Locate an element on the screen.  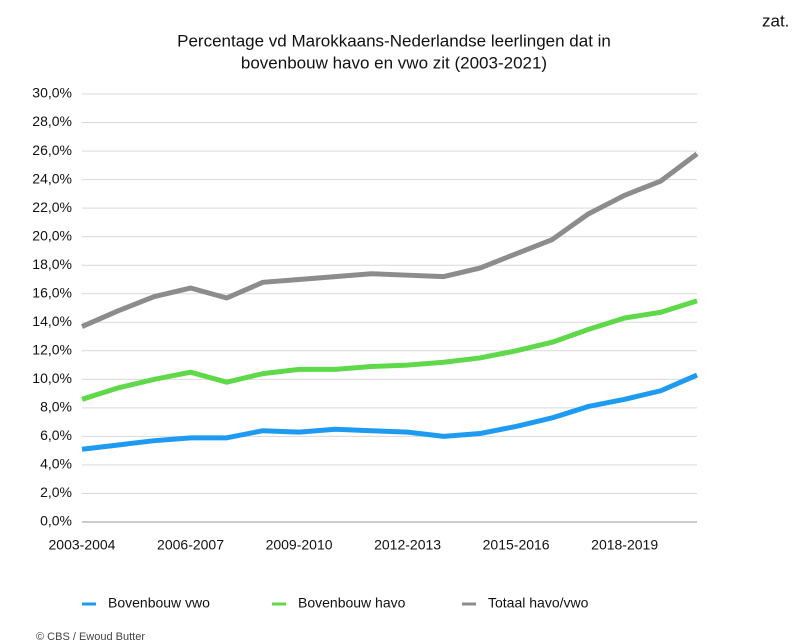
y-tick-label: 28,0% is located at coordinates (52, 121).